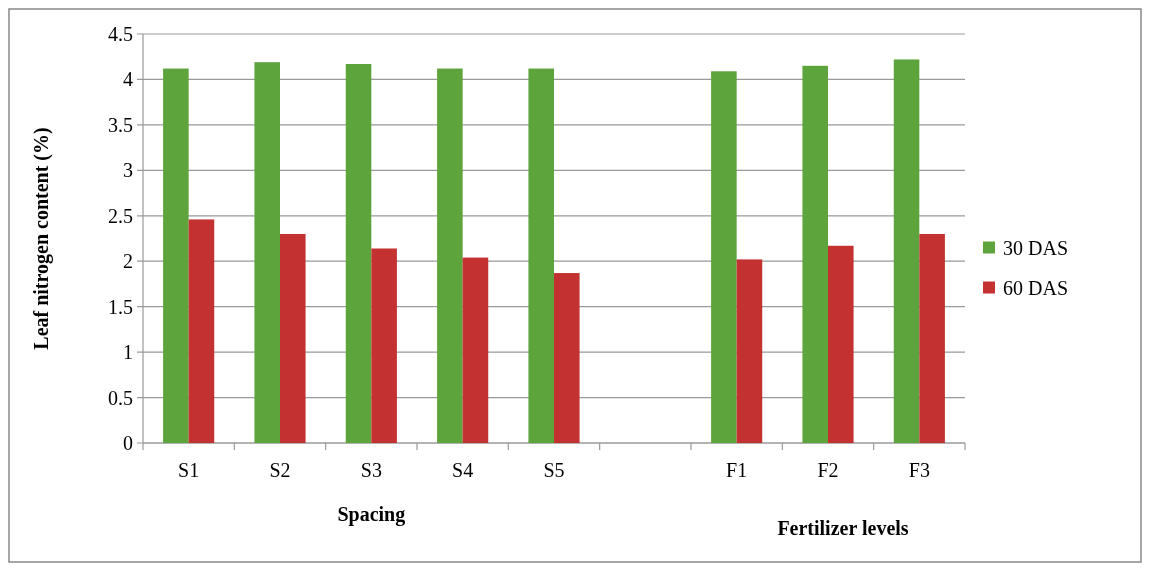  What do you see at coordinates (843, 528) in the screenshot?
I see `text: Fertilizer levels` at bounding box center [843, 528].